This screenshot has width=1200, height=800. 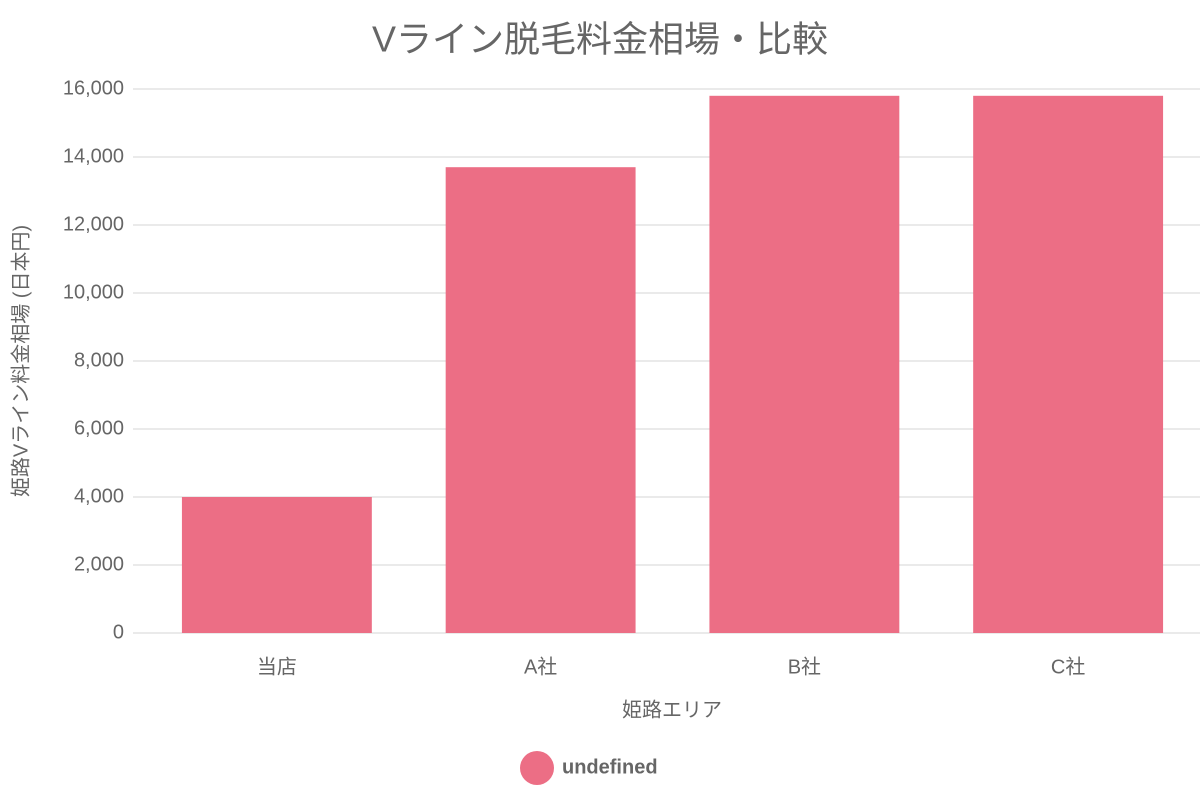 I want to click on y-tick-label: 0, so click(x=118, y=632).